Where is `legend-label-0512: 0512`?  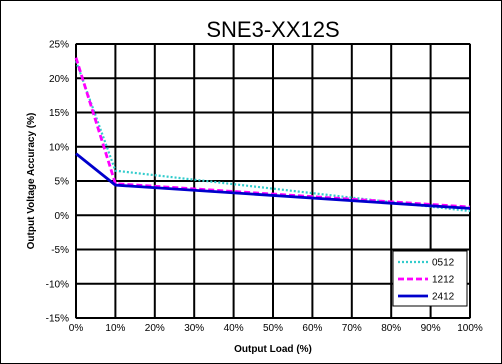
legend-label-0512: 0512 is located at coordinates (443, 263).